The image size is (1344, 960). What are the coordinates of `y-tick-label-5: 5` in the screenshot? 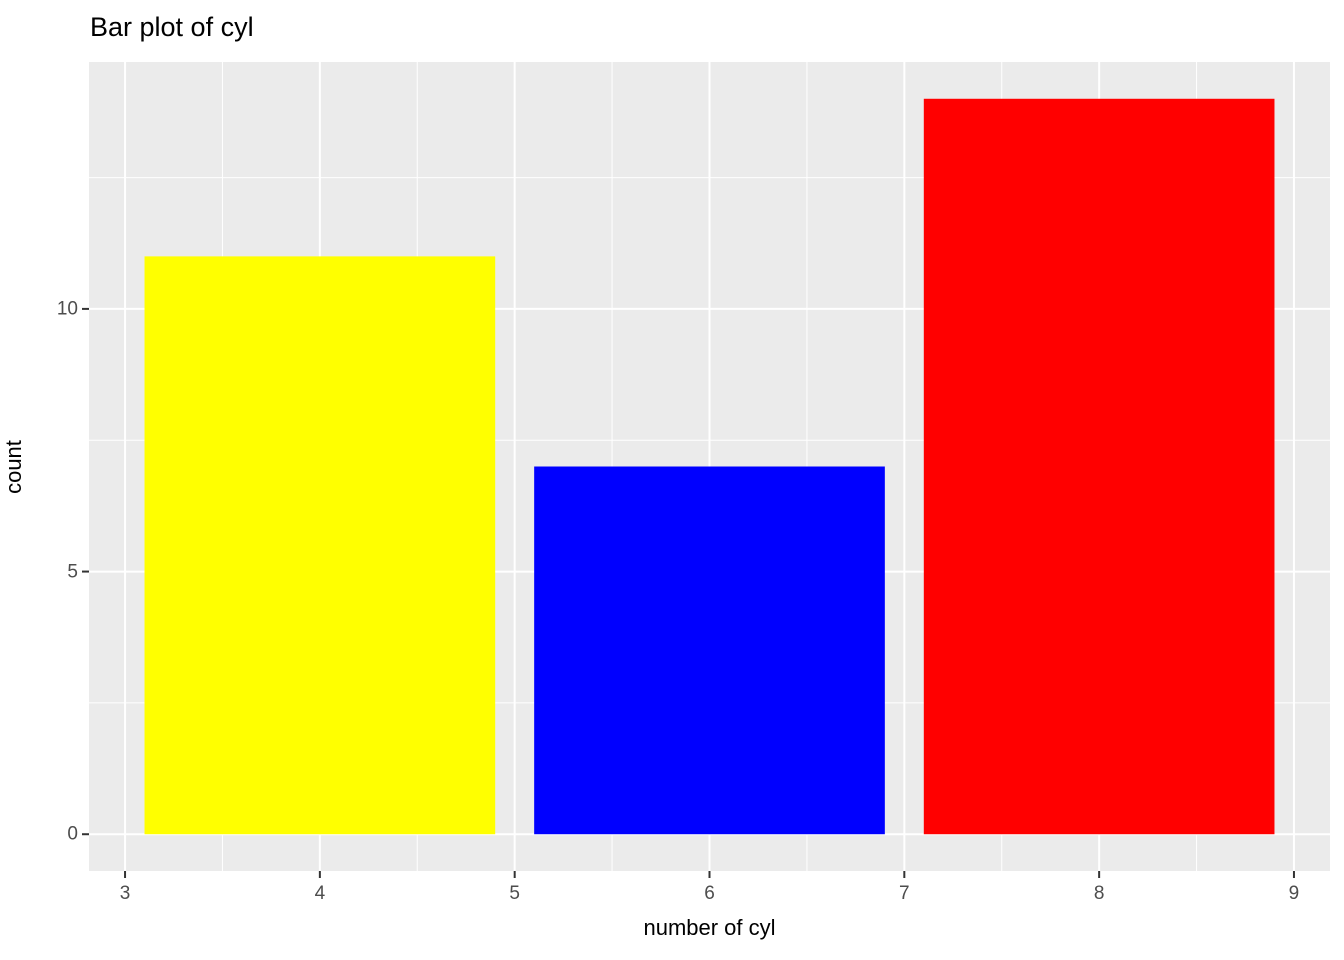 It's located at (72, 572).